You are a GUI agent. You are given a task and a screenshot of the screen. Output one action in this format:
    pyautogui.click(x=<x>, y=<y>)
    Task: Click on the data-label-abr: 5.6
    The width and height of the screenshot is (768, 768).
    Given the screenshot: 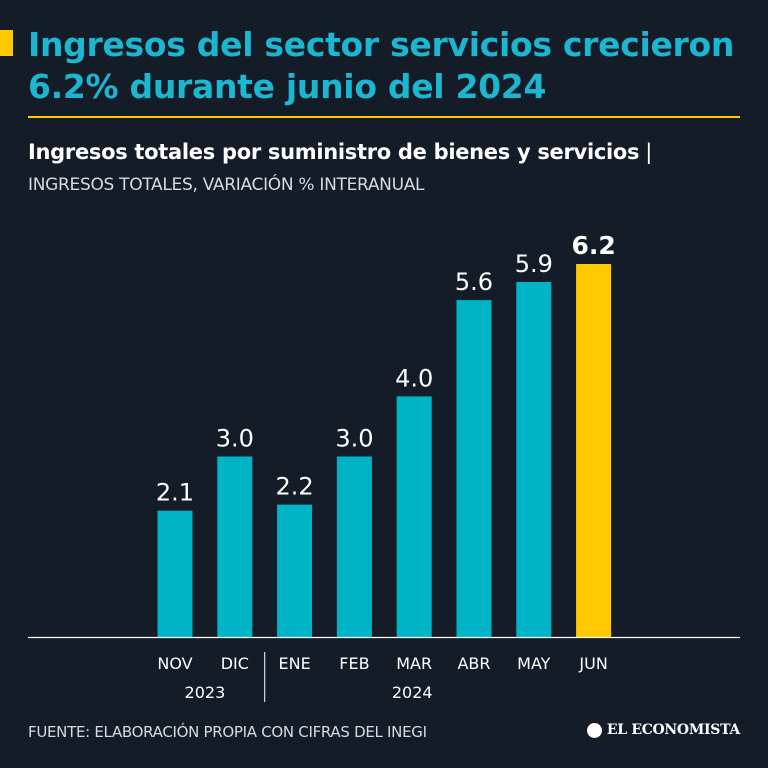 What is the action you would take?
    pyautogui.click(x=474, y=282)
    